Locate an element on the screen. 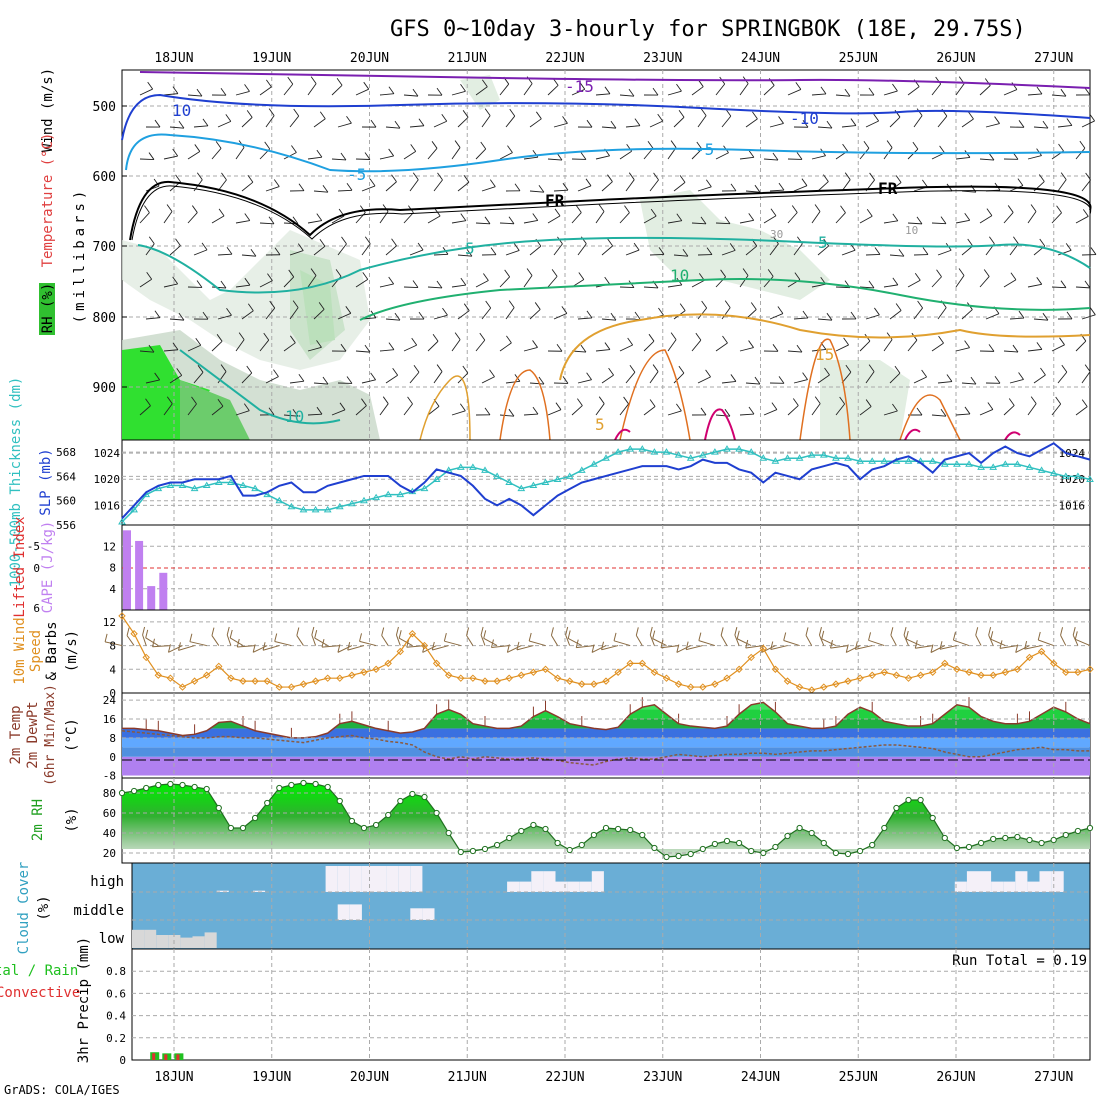  precip-convective-bar is located at coordinates (154, 1056).